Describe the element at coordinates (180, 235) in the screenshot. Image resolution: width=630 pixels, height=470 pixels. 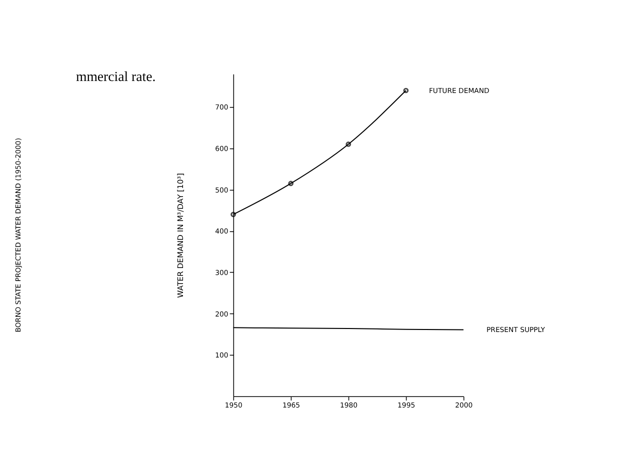
I see `y-axis-title: WATER DEMAND IN M³/DAY [10³]` at that location.